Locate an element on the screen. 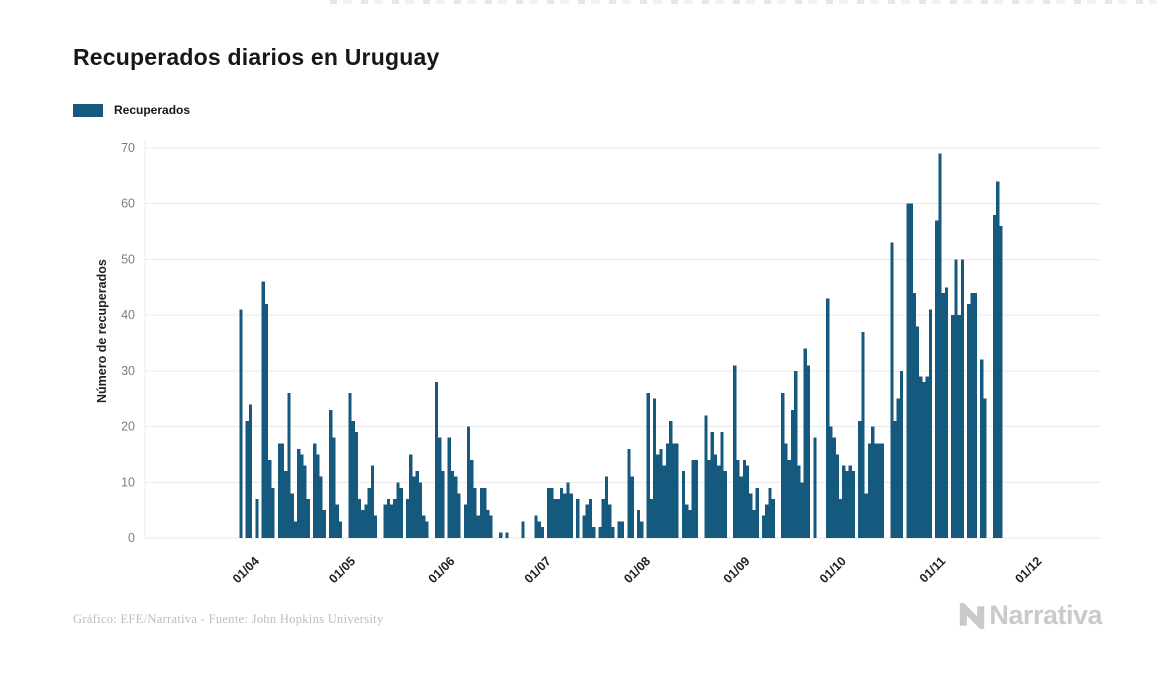 The width and height of the screenshot is (1157, 674). x-tick-label: 01/05 is located at coordinates (342, 570).